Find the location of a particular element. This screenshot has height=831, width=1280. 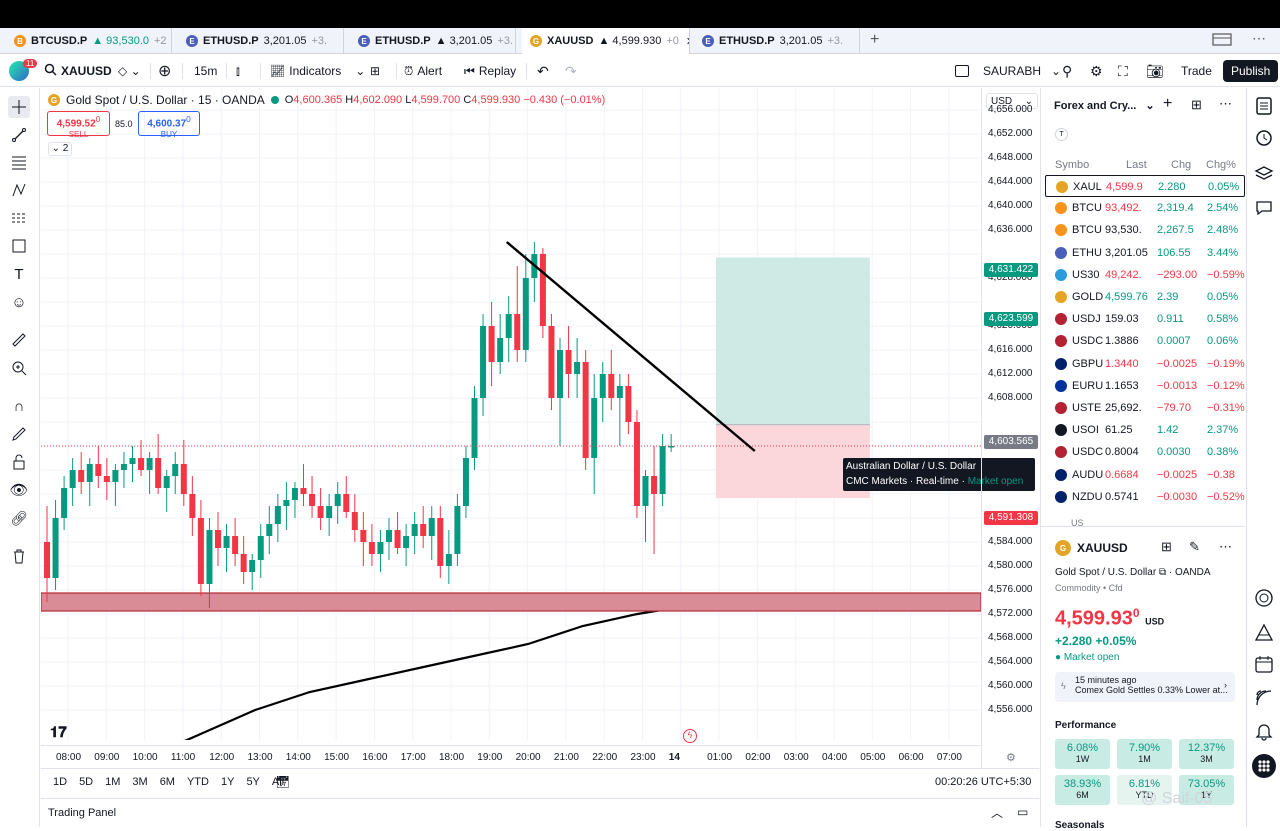

settings-button: ⚙︎ is located at coordinates (1096, 71).